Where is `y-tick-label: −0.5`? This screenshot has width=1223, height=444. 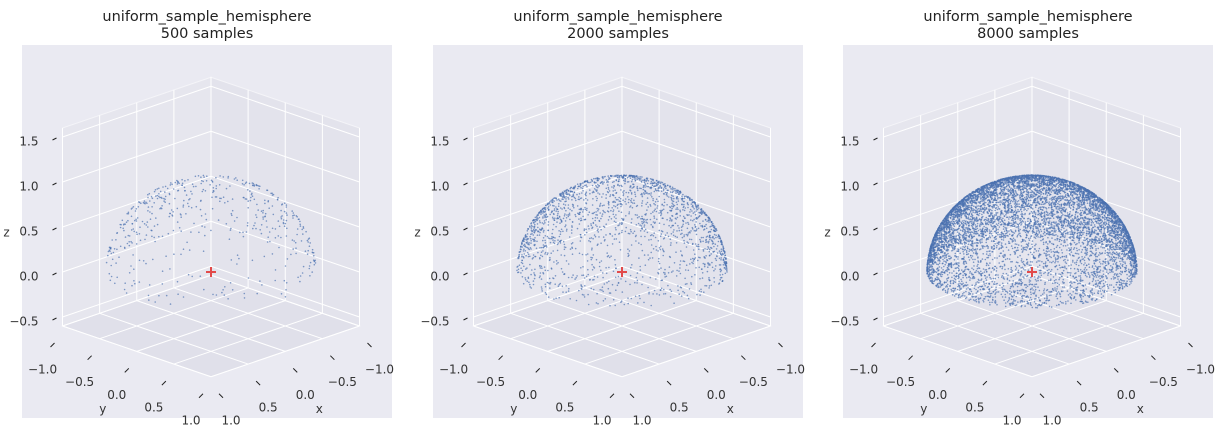 y-tick-label: −0.5 is located at coordinates (79, 382).